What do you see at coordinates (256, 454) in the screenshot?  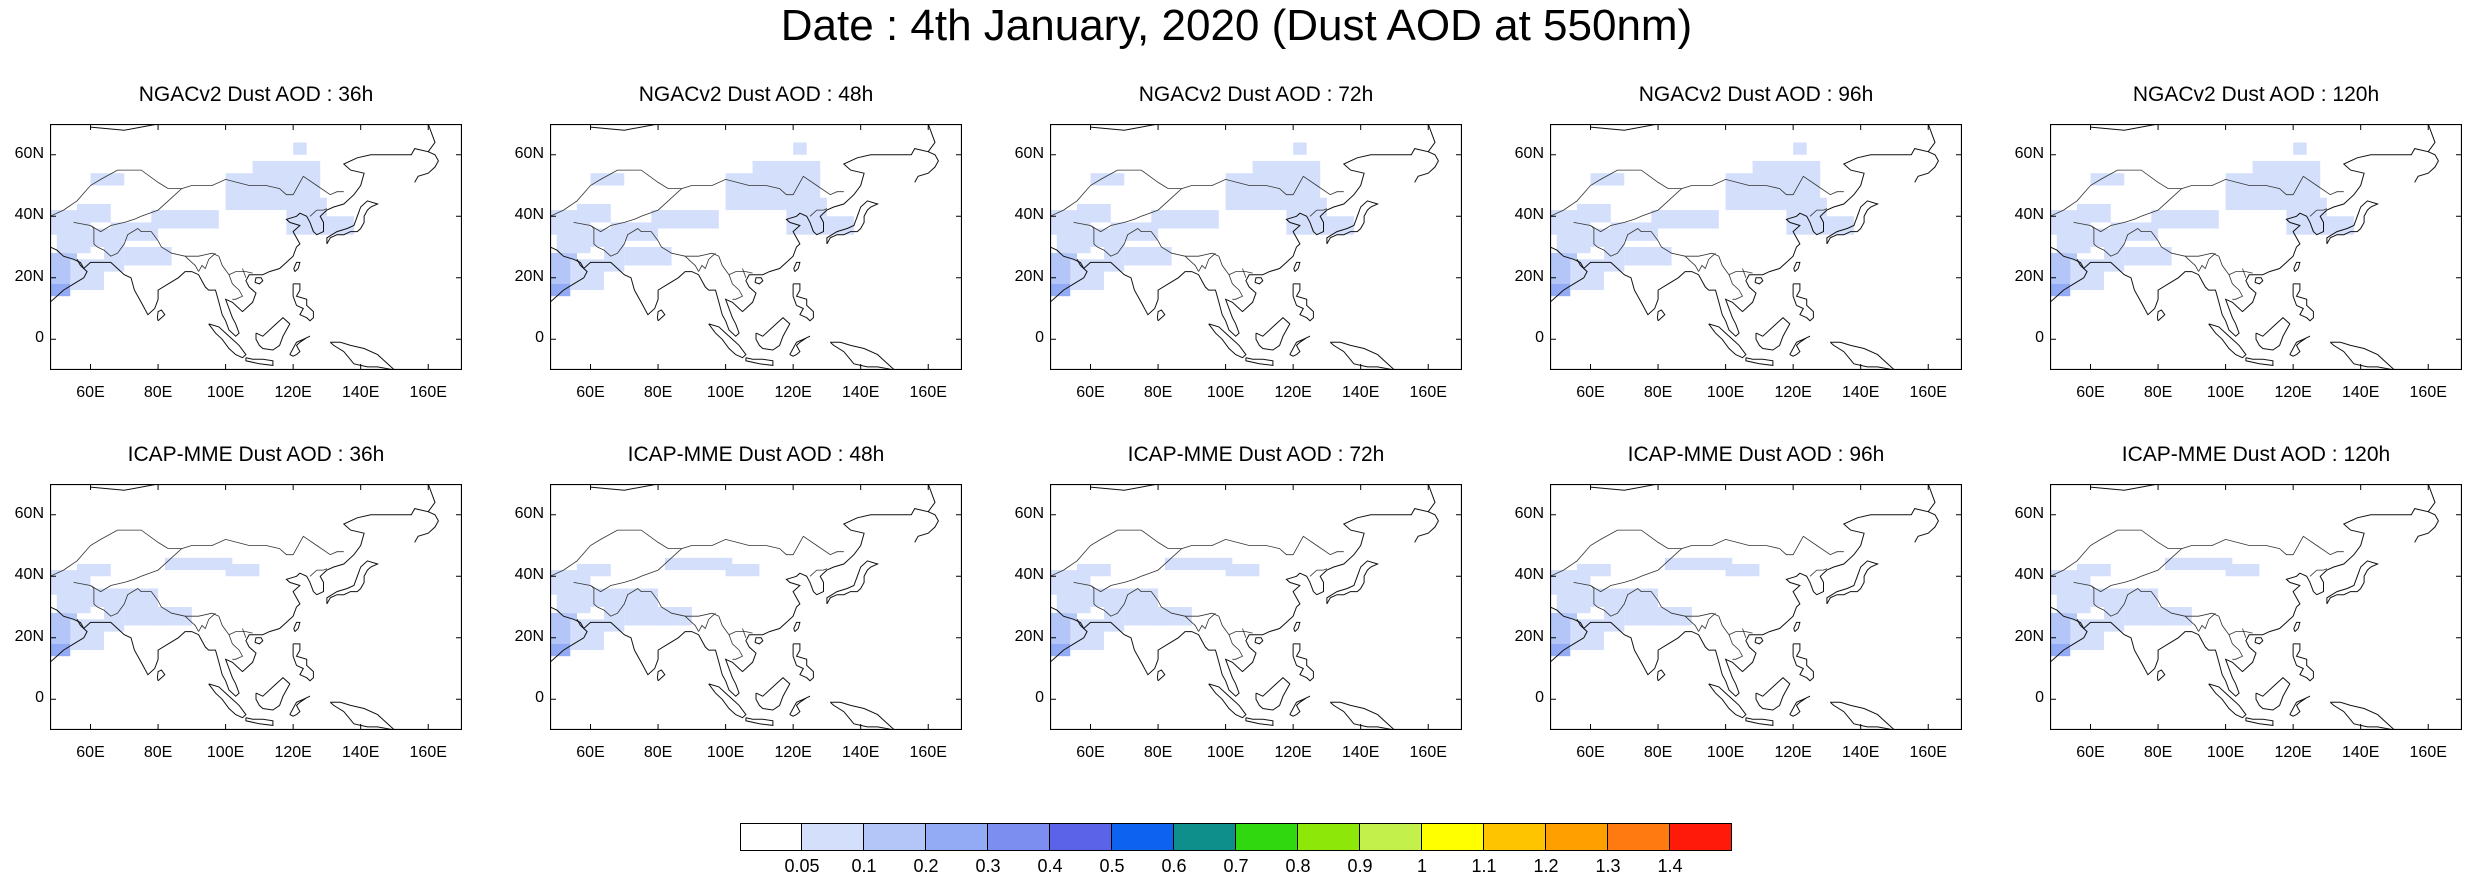 I see `panel-title: ICAP-MME Dust AOD : 36h` at bounding box center [256, 454].